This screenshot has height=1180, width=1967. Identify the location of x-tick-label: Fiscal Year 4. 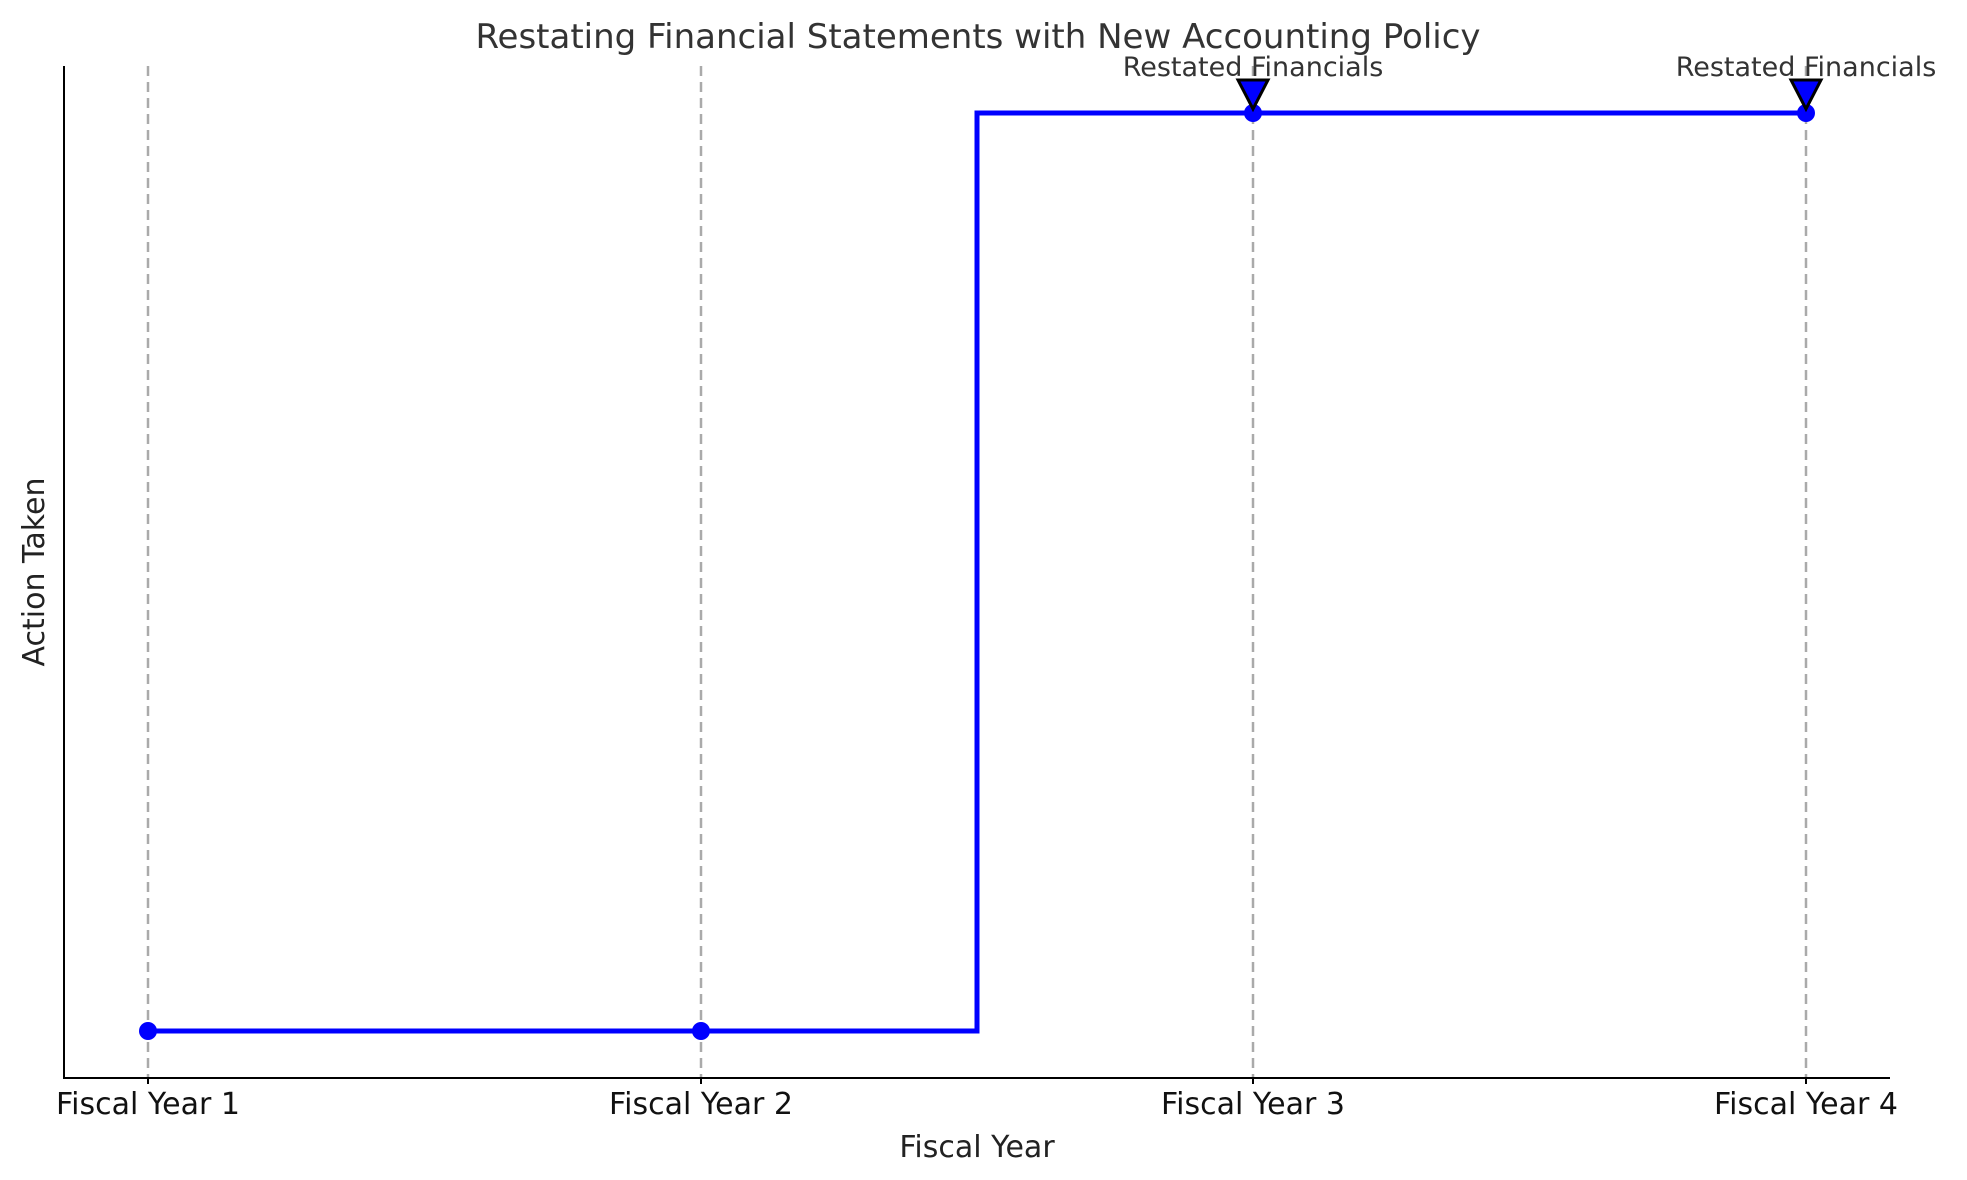
(1806, 1104).